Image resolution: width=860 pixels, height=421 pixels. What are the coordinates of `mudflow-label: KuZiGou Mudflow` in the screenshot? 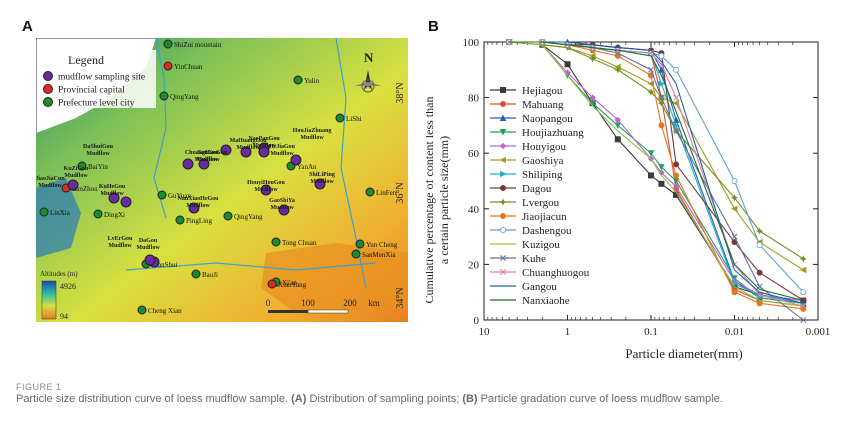 It's located at (76, 172).